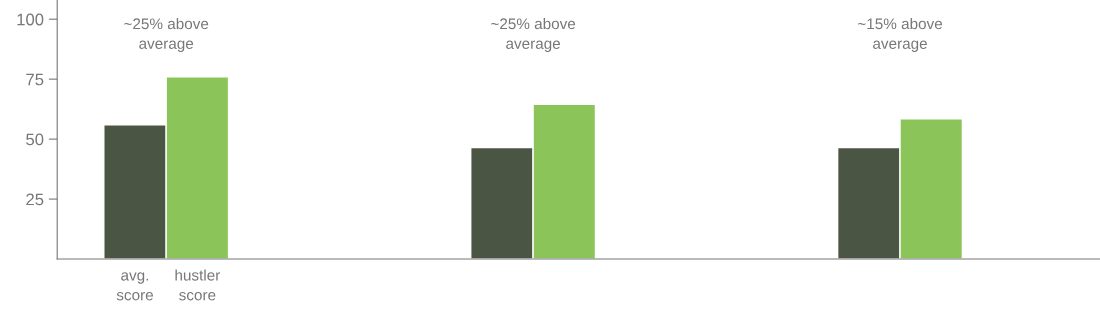 The width and height of the screenshot is (1100, 321). What do you see at coordinates (198, 285) in the screenshot?
I see `series-label: hustler score` at bounding box center [198, 285].